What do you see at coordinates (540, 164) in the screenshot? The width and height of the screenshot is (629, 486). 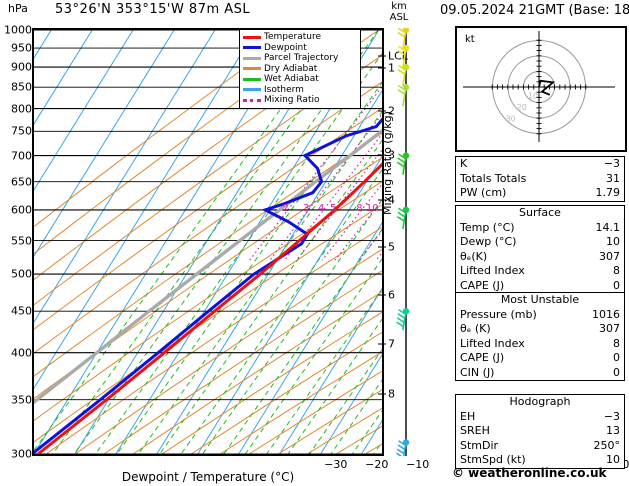 I see `index-row: K −3` at bounding box center [540, 164].